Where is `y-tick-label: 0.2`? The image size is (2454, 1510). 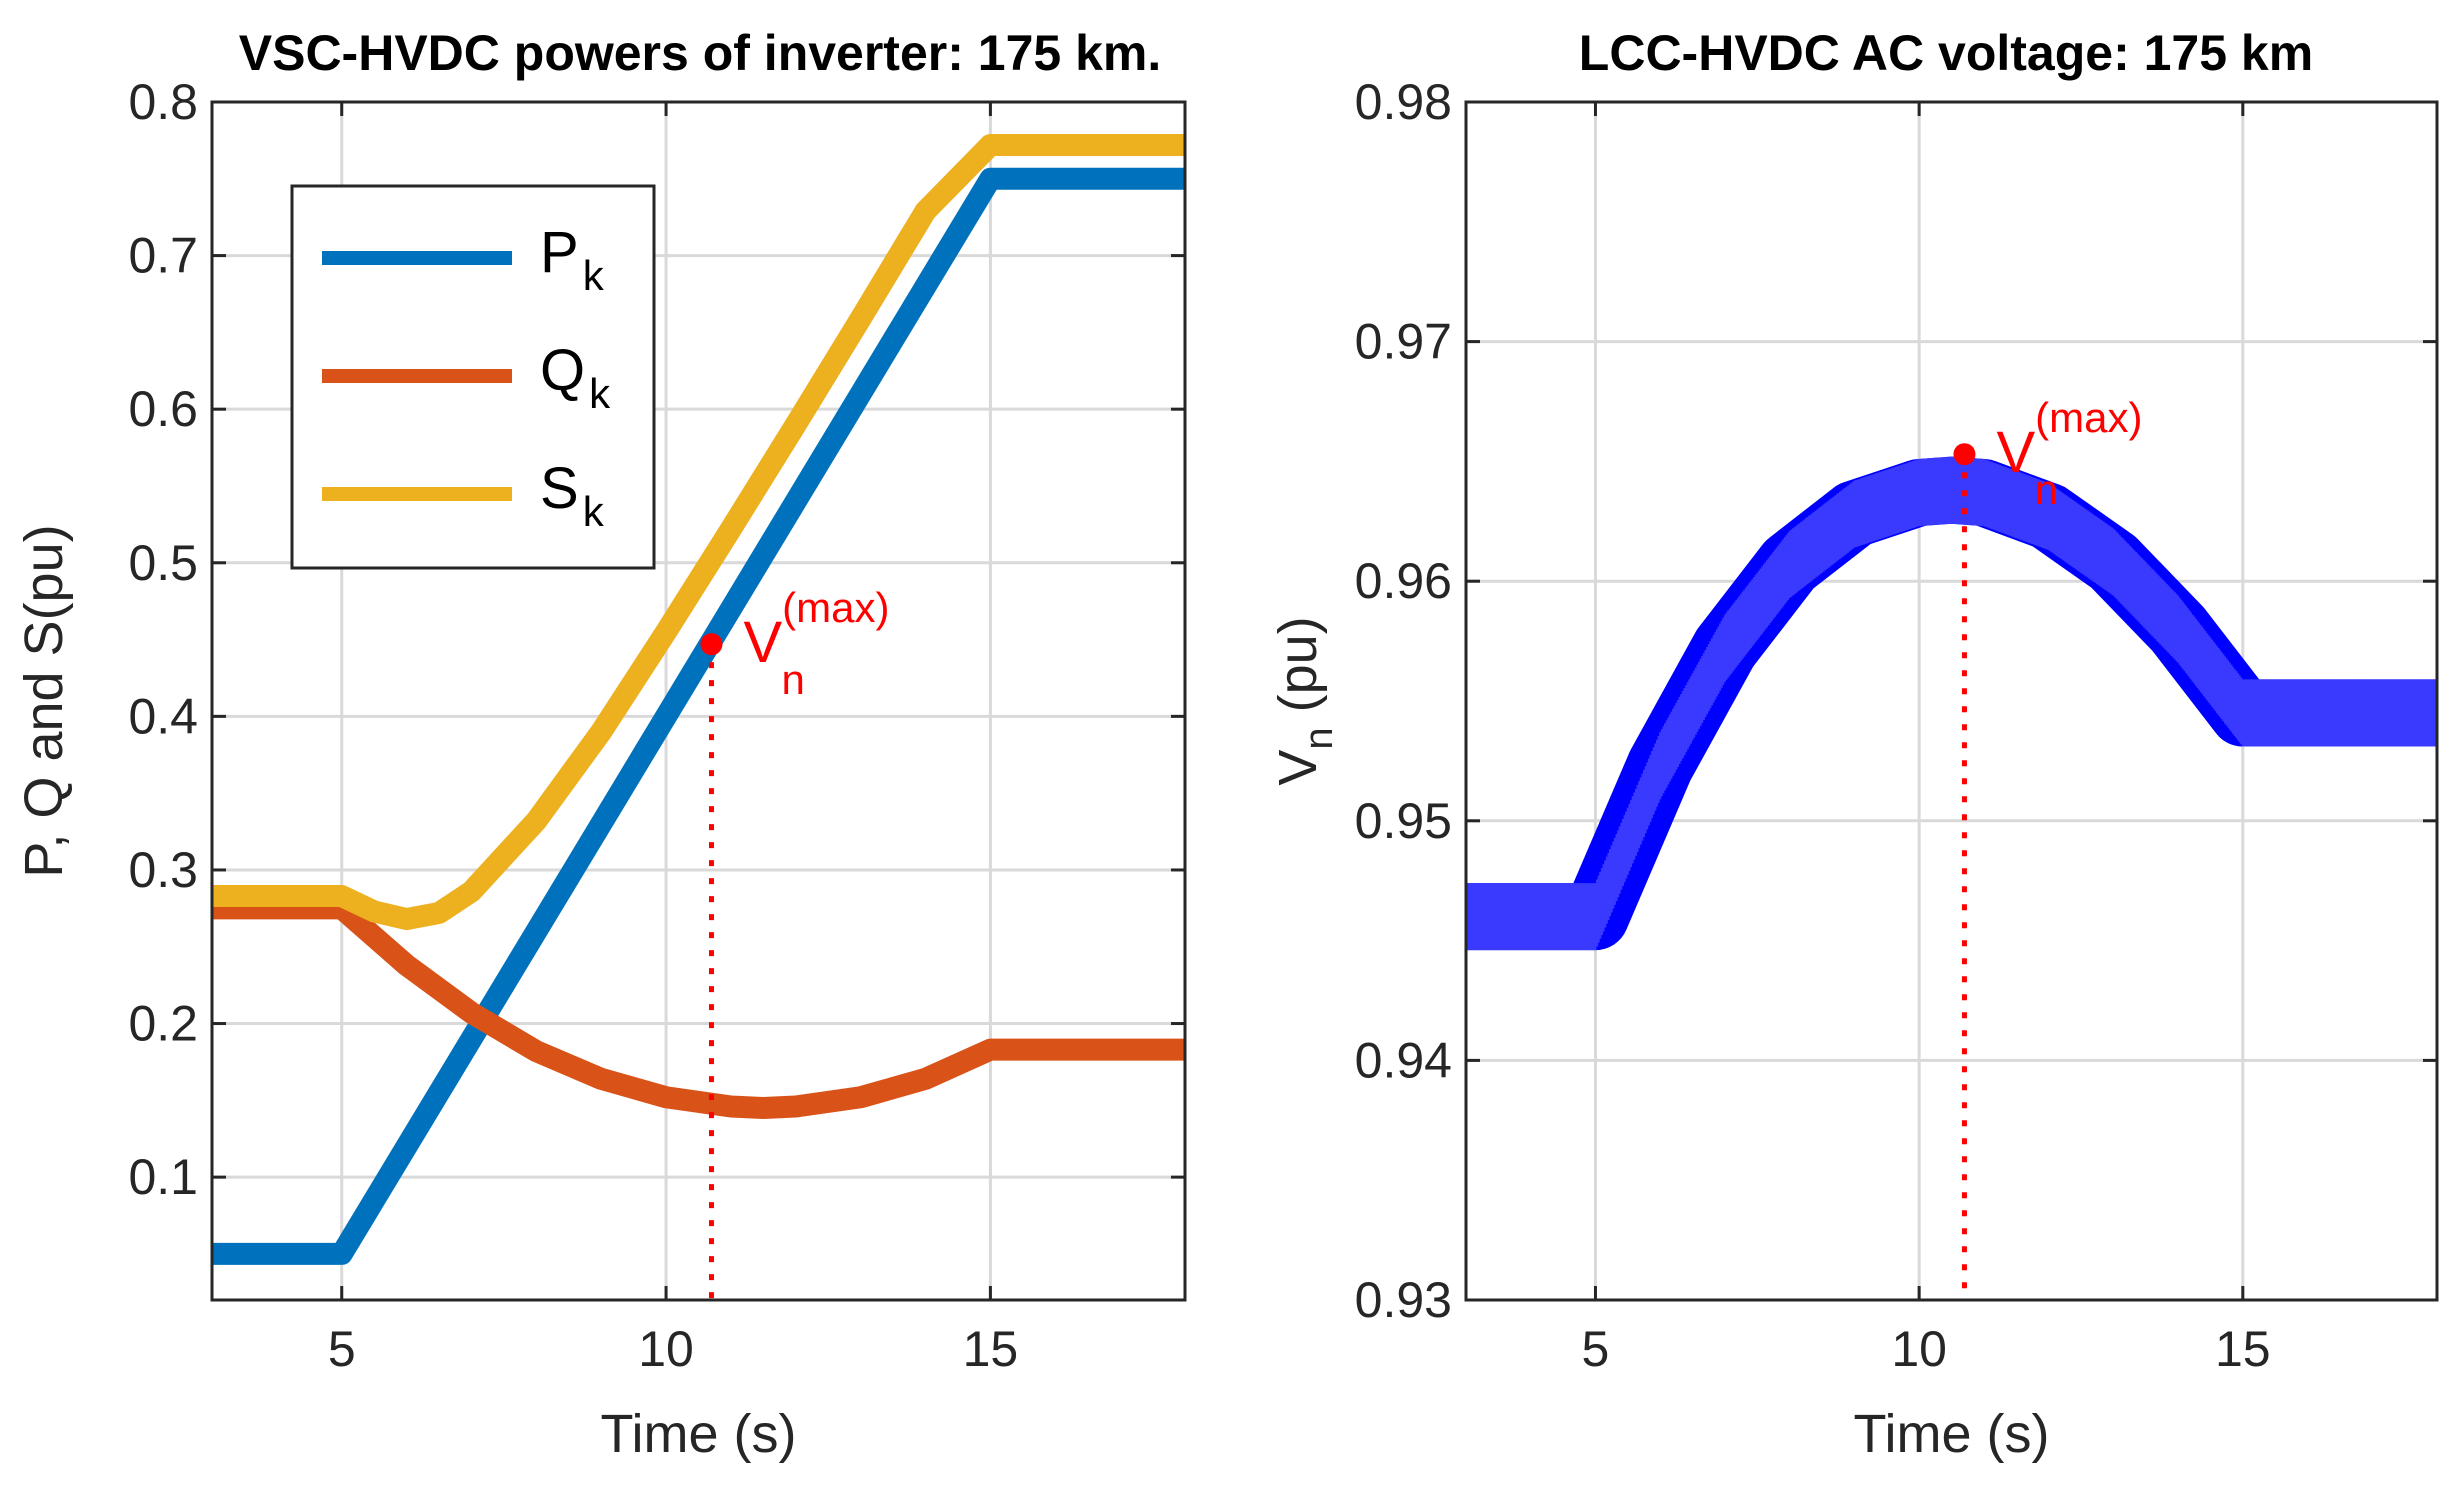
y-tick-label: 0.2 is located at coordinates (163, 1024).